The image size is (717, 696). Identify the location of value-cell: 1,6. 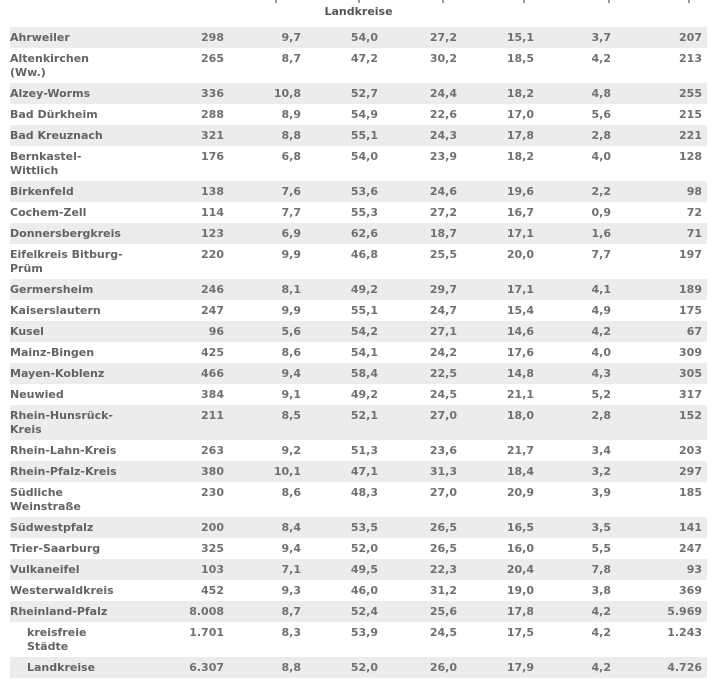
(572, 233).